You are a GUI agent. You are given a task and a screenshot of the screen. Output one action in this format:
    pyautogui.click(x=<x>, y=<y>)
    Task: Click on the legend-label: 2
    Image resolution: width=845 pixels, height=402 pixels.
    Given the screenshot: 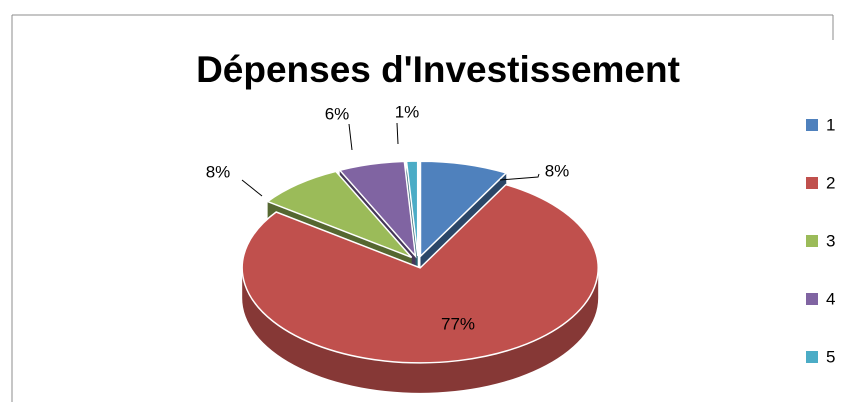 What is the action you would take?
    pyautogui.click(x=830, y=182)
    